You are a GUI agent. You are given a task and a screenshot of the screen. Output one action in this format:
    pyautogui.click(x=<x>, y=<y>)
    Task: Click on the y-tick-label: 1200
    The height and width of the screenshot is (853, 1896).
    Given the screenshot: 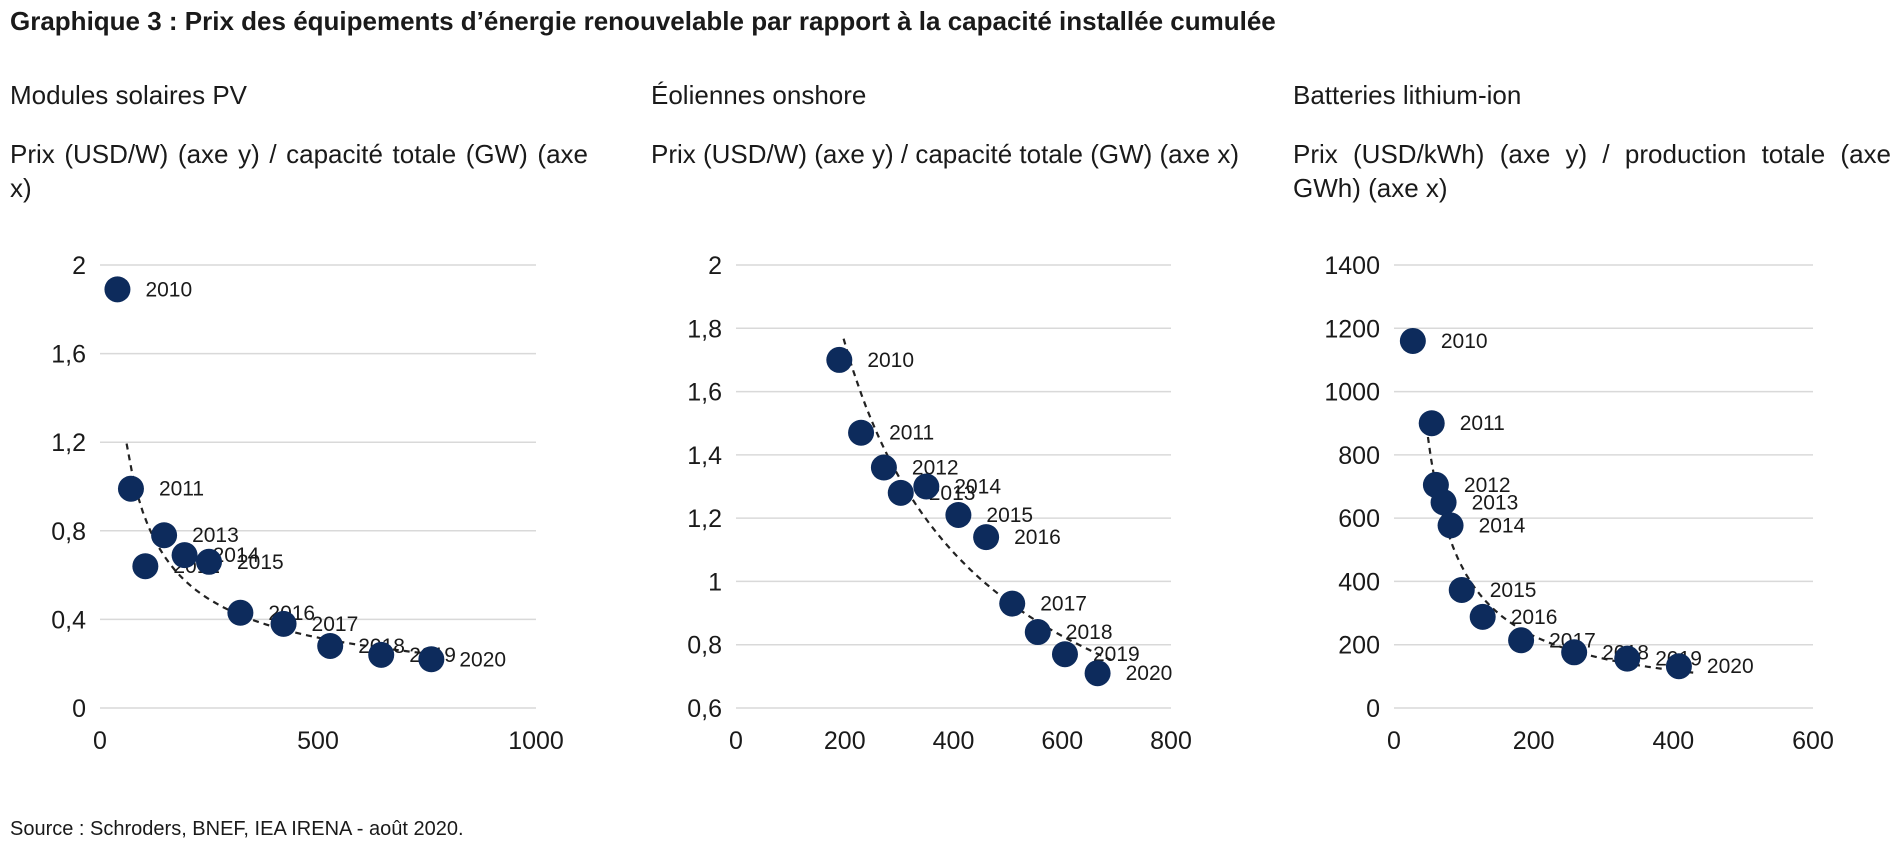 What is the action you would take?
    pyautogui.click(x=1352, y=329)
    